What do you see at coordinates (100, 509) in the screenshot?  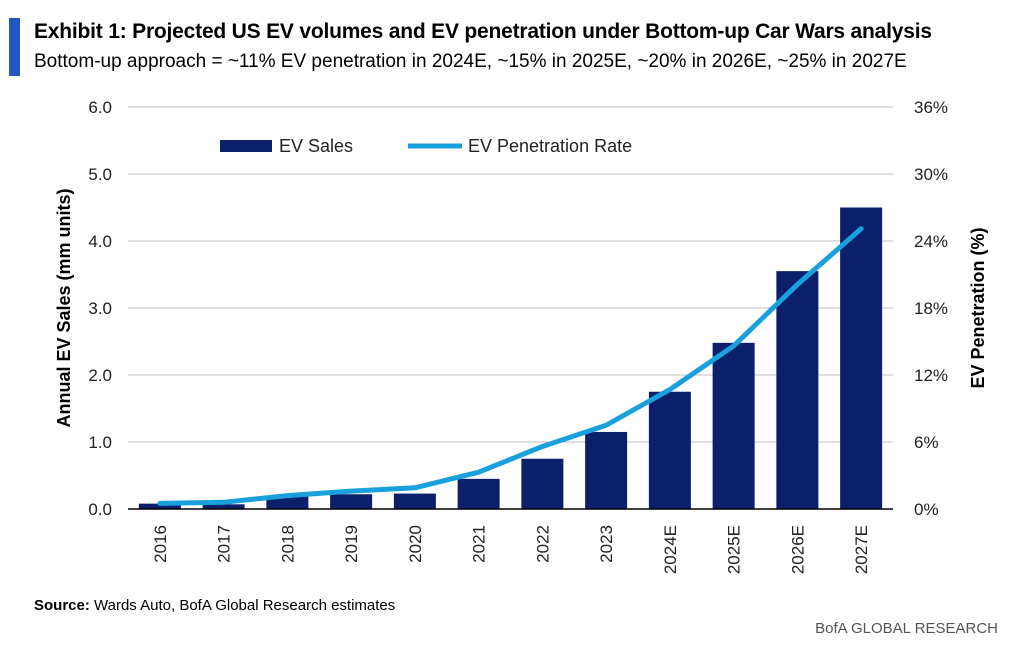 I see `y-tick-label: 0.0` at bounding box center [100, 509].